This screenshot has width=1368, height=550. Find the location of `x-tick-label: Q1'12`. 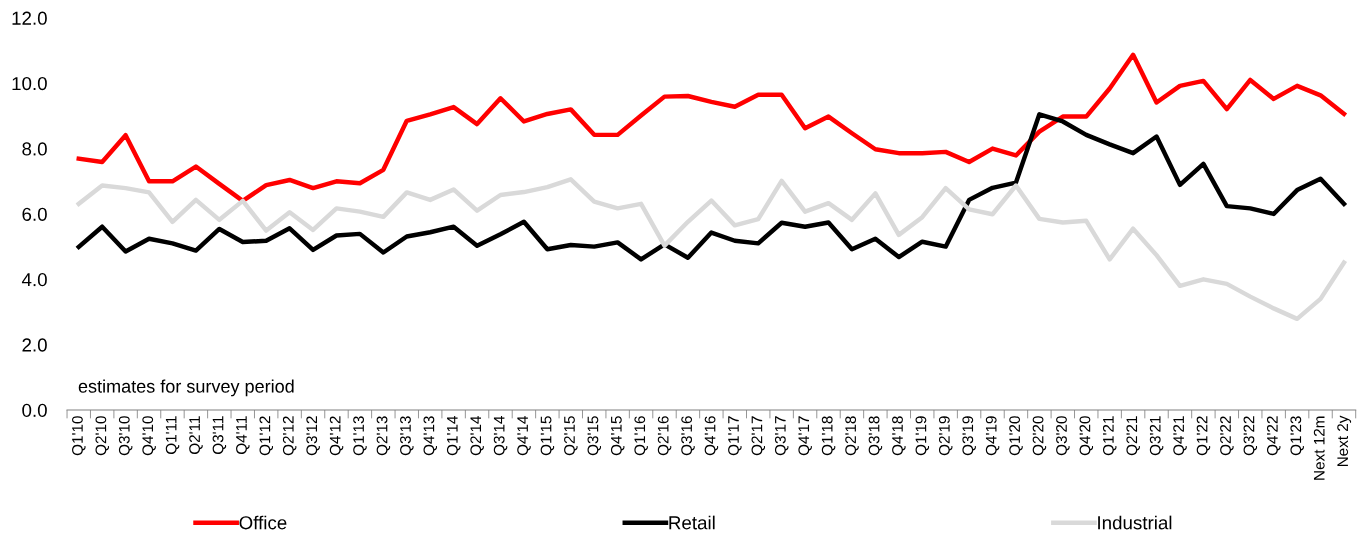

x-tick-label: Q1'12 is located at coordinates (266, 436).